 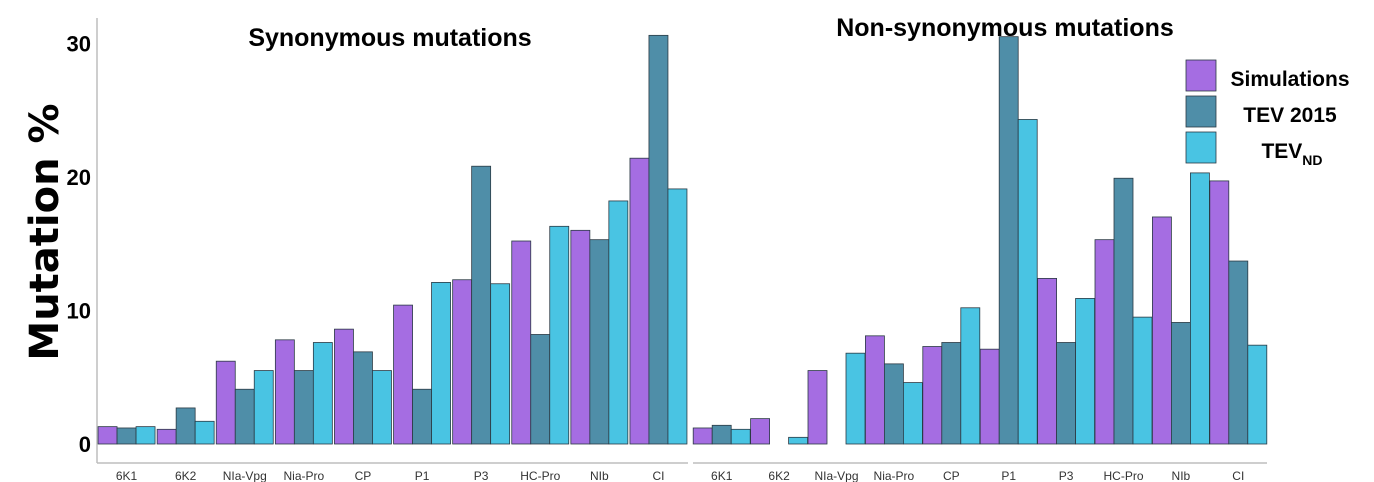 I want to click on y-tick-label: 20, so click(x=79, y=177).